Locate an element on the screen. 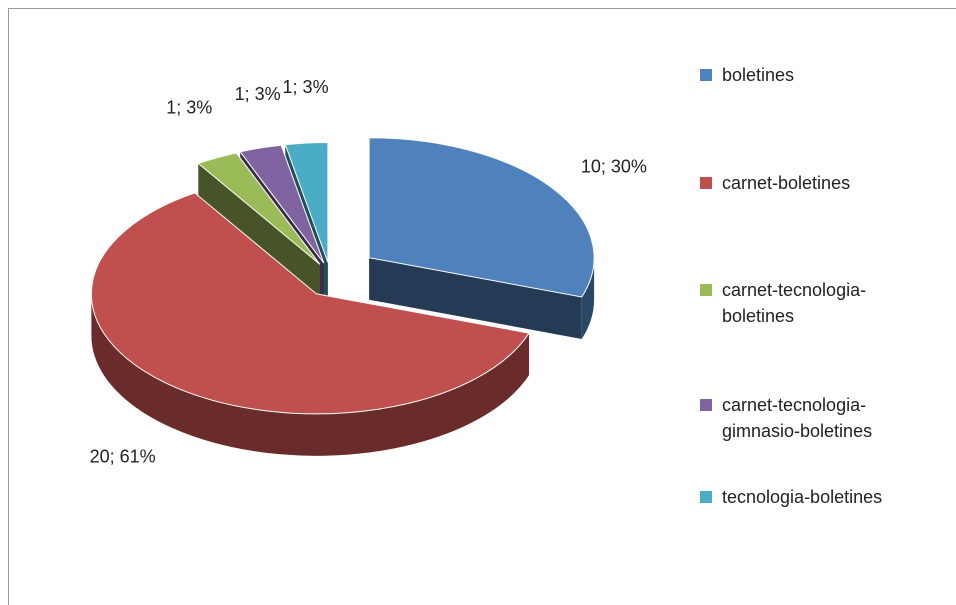  legend-item: boletines is located at coordinates (810, 75).